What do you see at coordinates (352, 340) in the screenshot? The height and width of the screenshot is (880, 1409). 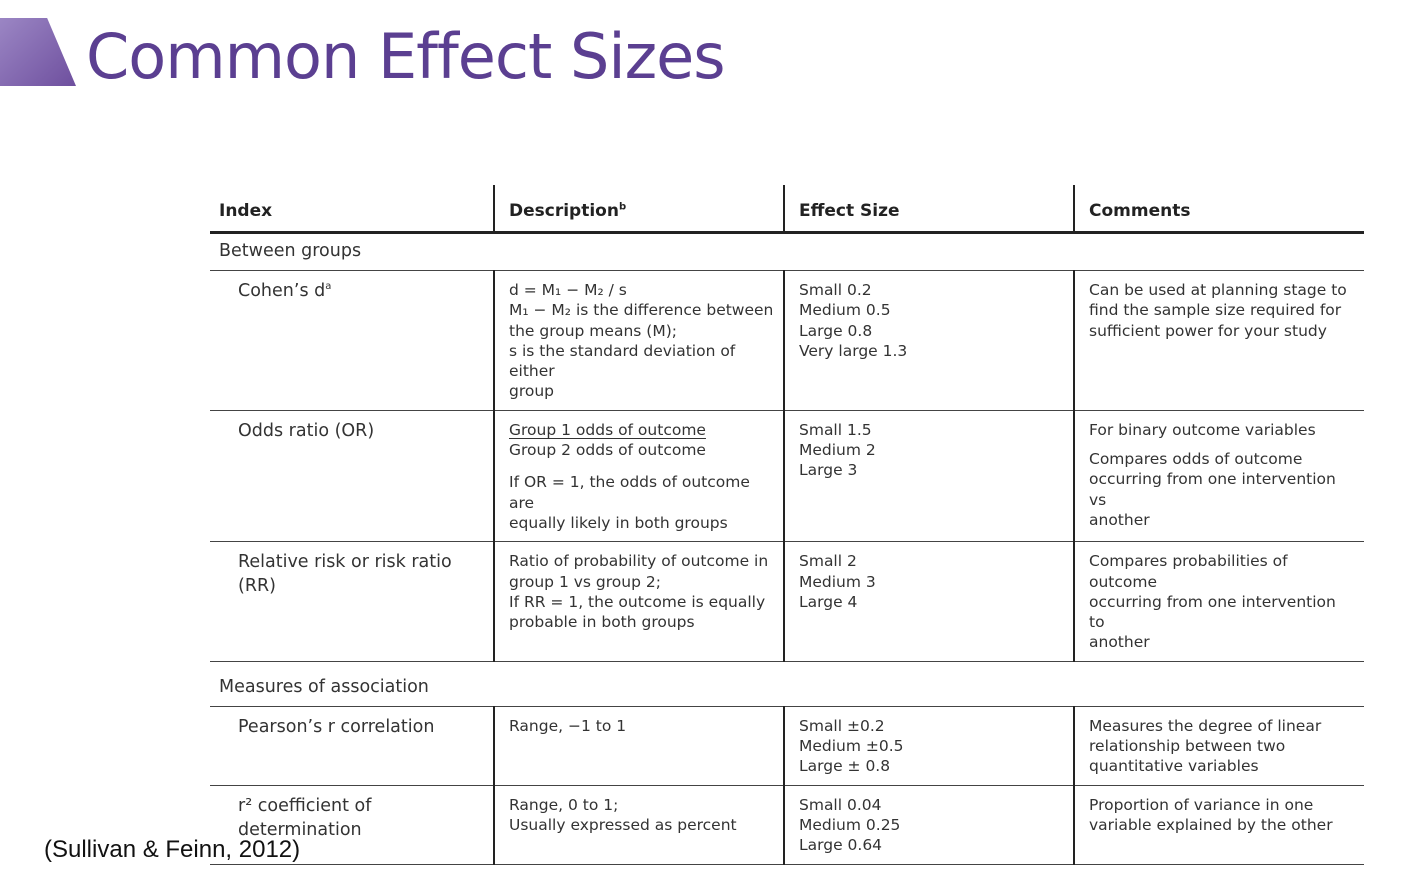 I see `index-cell: Cohen’s da` at bounding box center [352, 340].